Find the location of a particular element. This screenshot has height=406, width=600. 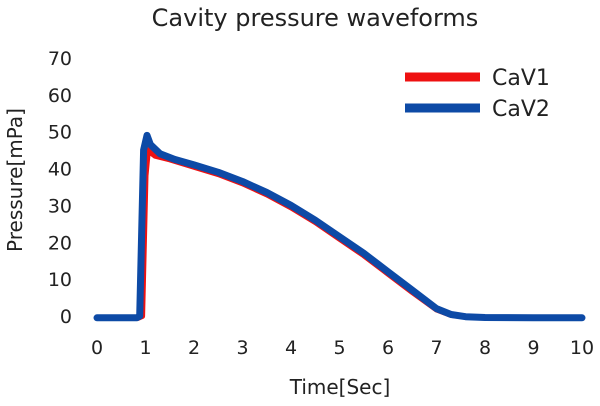

y-tick-label: 10 is located at coordinates (60, 280).